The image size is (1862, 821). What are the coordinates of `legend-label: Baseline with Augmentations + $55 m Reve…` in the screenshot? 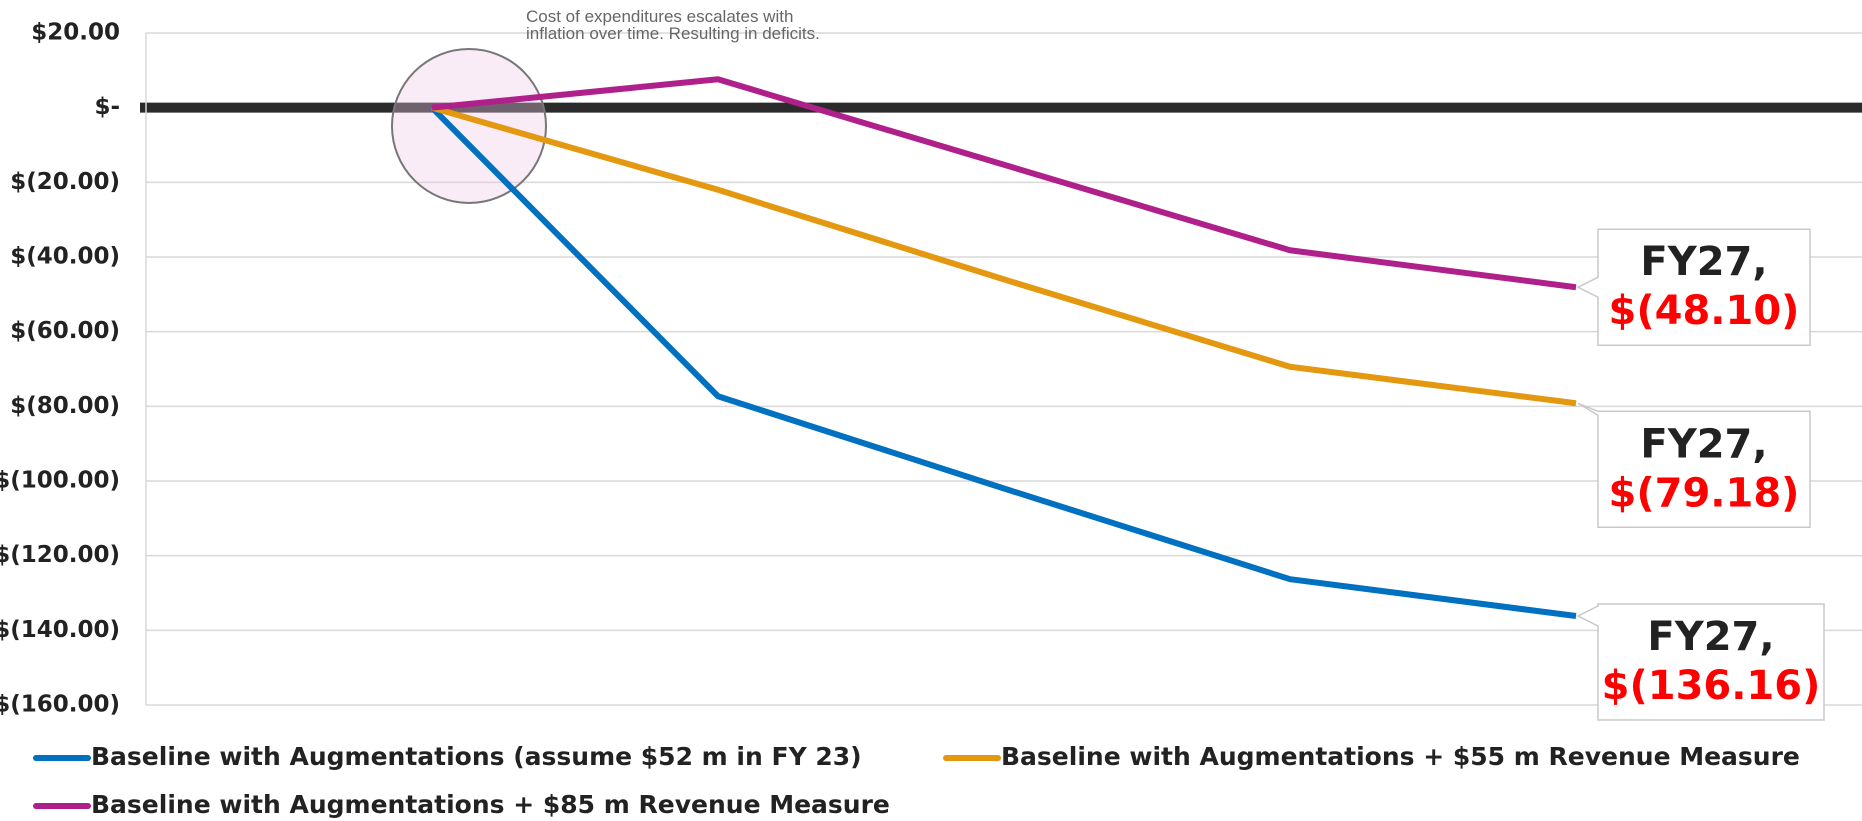 It's located at (1400, 756).